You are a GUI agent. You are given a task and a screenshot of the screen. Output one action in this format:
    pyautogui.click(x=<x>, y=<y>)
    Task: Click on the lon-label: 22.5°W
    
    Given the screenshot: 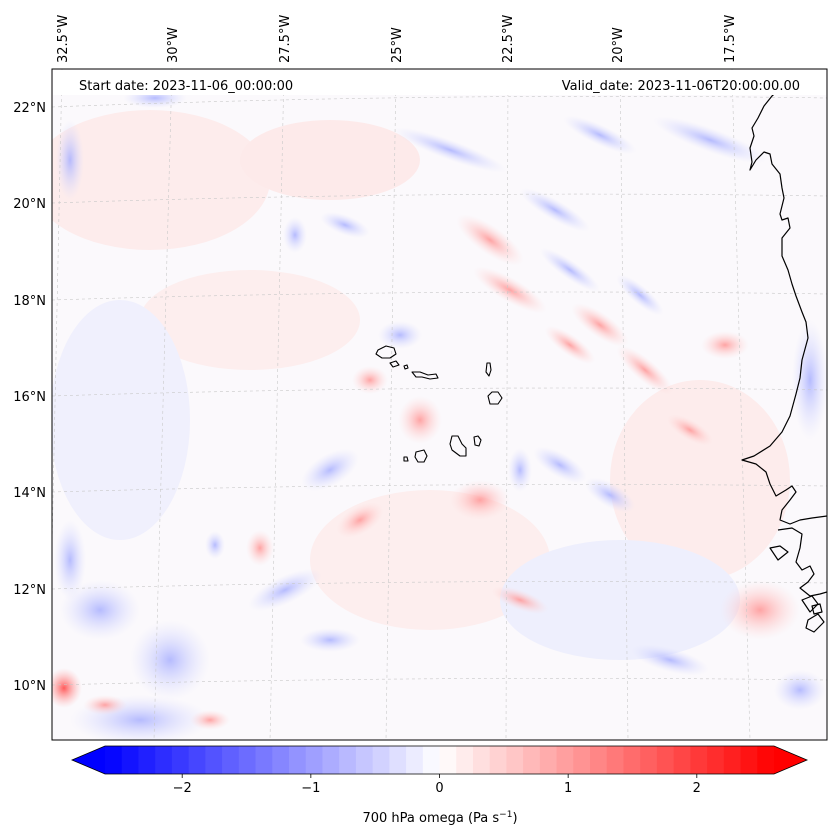 What is the action you would take?
    pyautogui.click(x=508, y=39)
    